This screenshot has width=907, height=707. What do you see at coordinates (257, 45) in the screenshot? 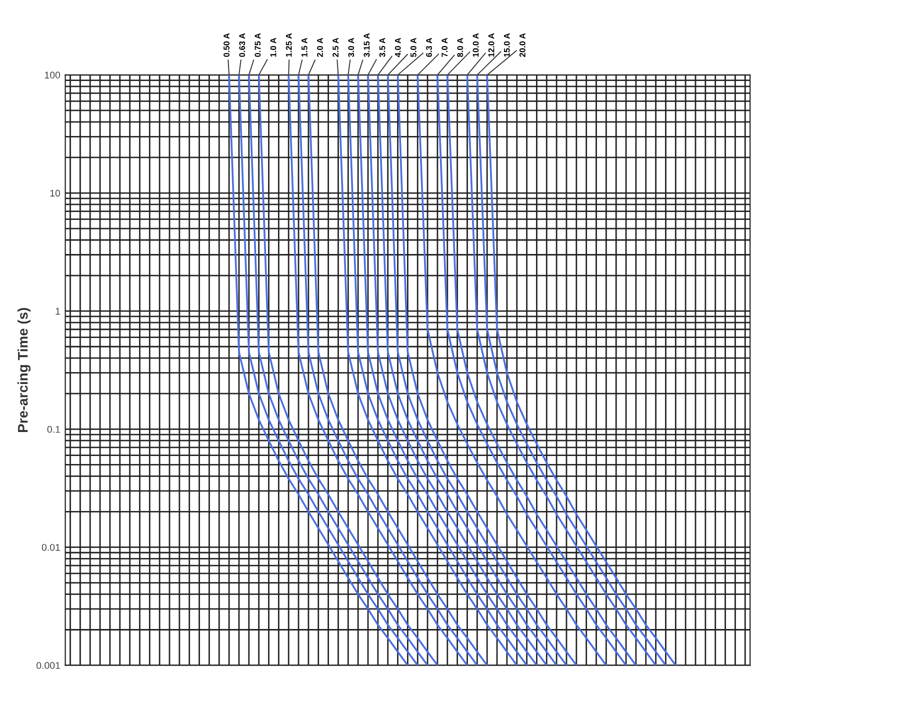
I see `text: 0.75 A` at bounding box center [257, 45].